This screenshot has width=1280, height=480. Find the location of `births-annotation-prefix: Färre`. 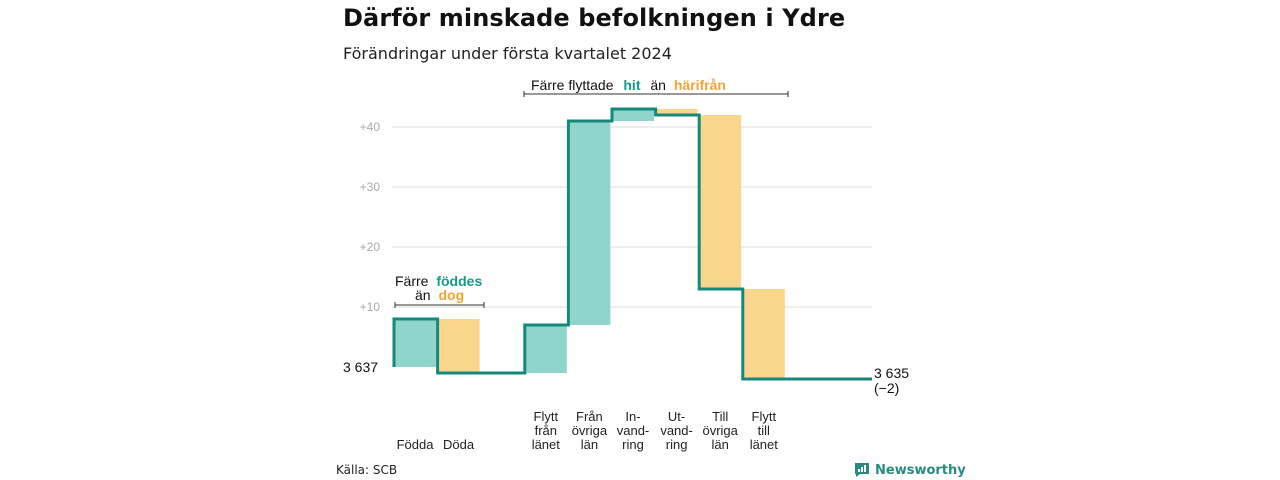

births-annotation-prefix: Färre is located at coordinates (412, 281).